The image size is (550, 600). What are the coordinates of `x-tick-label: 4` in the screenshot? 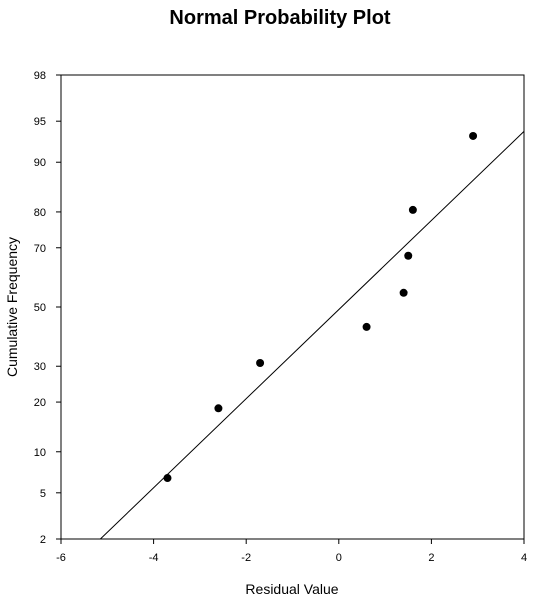 It's located at (524, 558).